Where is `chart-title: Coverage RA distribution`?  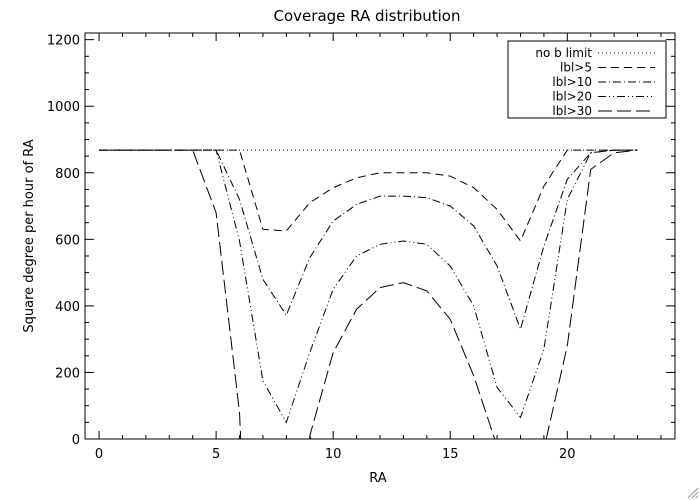 chart-title: Coverage RA distribution is located at coordinates (367, 16).